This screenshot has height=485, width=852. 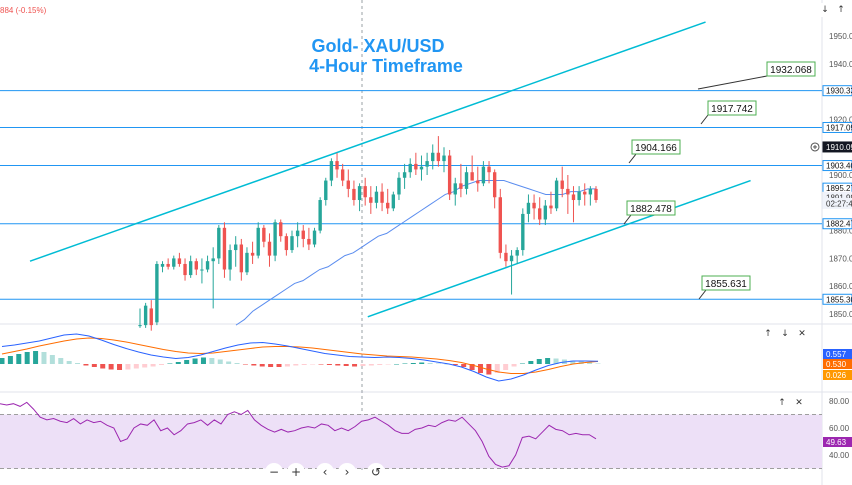 I want to click on price-axis-tag-label: 1930.33, so click(x=839, y=91).